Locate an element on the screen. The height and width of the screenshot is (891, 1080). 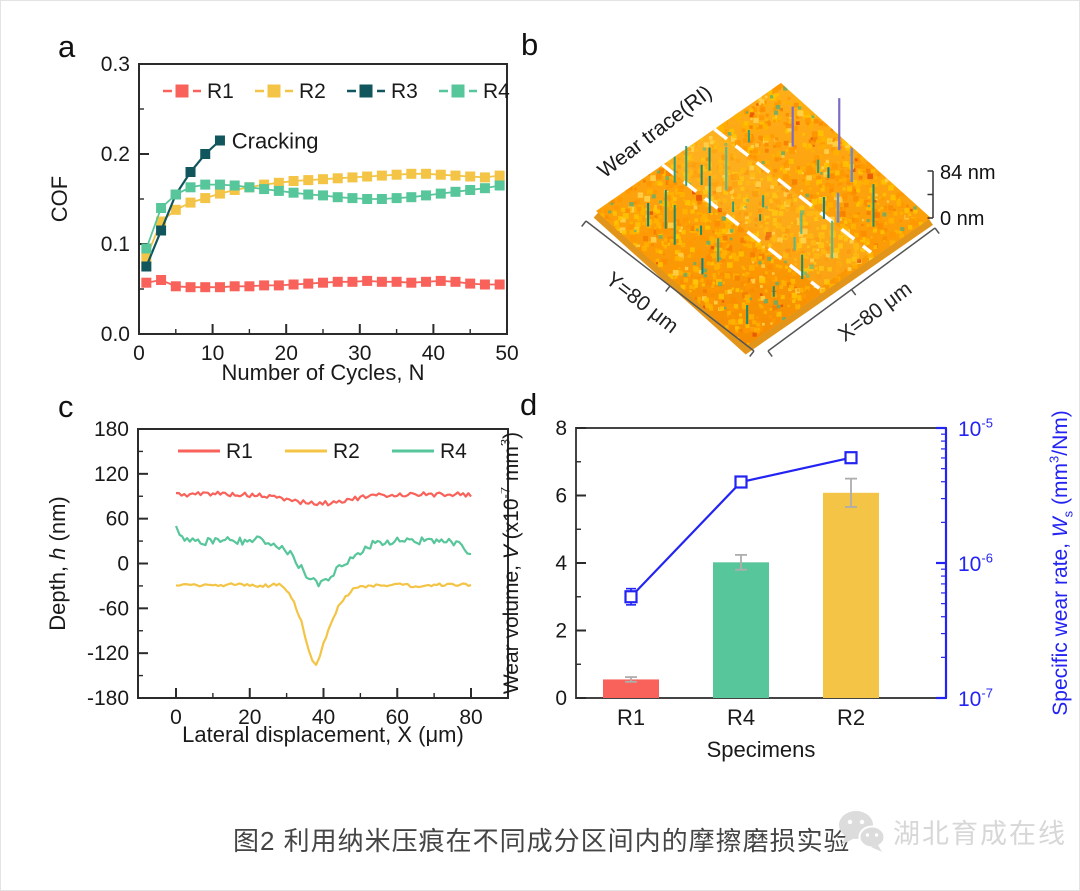
c-legend: R1 R2 R4 is located at coordinates (322, 451).